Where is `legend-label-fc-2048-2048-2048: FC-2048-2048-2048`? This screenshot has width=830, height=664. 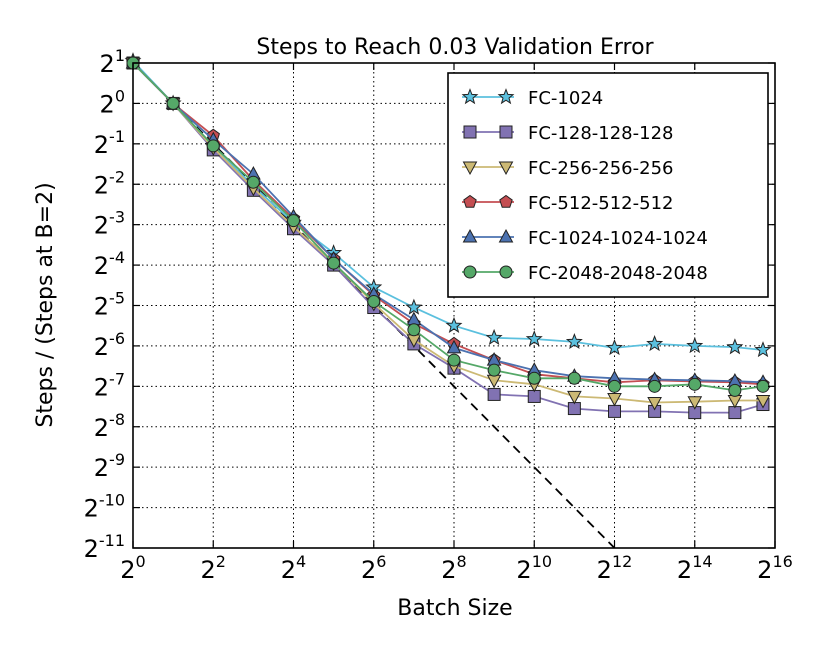
legend-label-fc-2048-2048-2048: FC-2048-2048-2048 is located at coordinates (618, 273).